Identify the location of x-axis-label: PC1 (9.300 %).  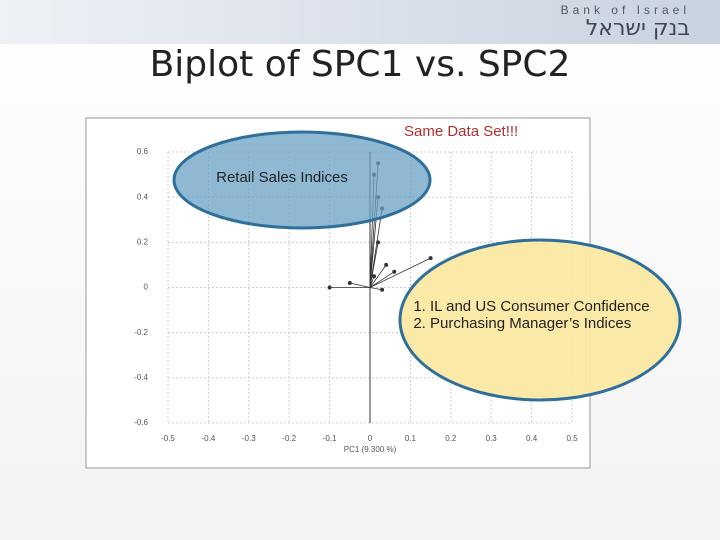
(370, 449).